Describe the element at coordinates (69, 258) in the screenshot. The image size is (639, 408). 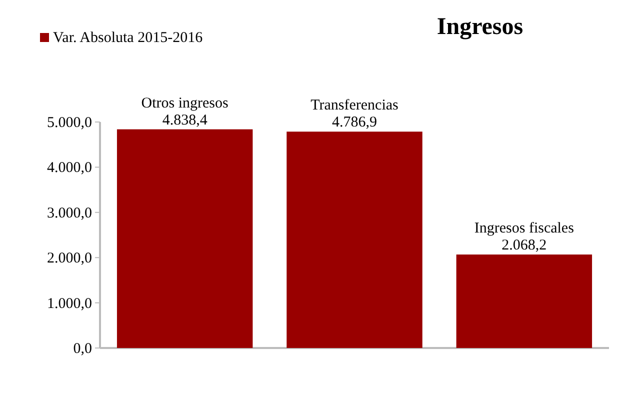
I see `y-tick-label: 2.000,0` at that location.